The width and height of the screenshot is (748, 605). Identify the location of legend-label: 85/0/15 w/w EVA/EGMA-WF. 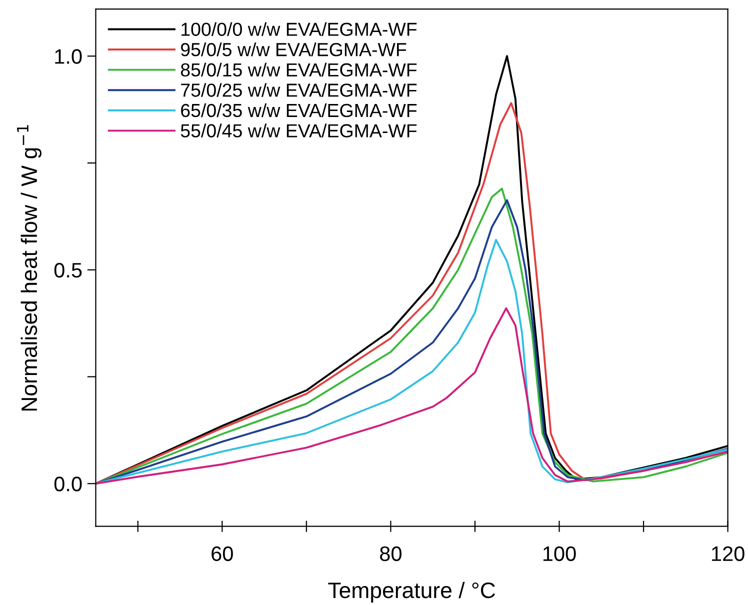
(298, 69).